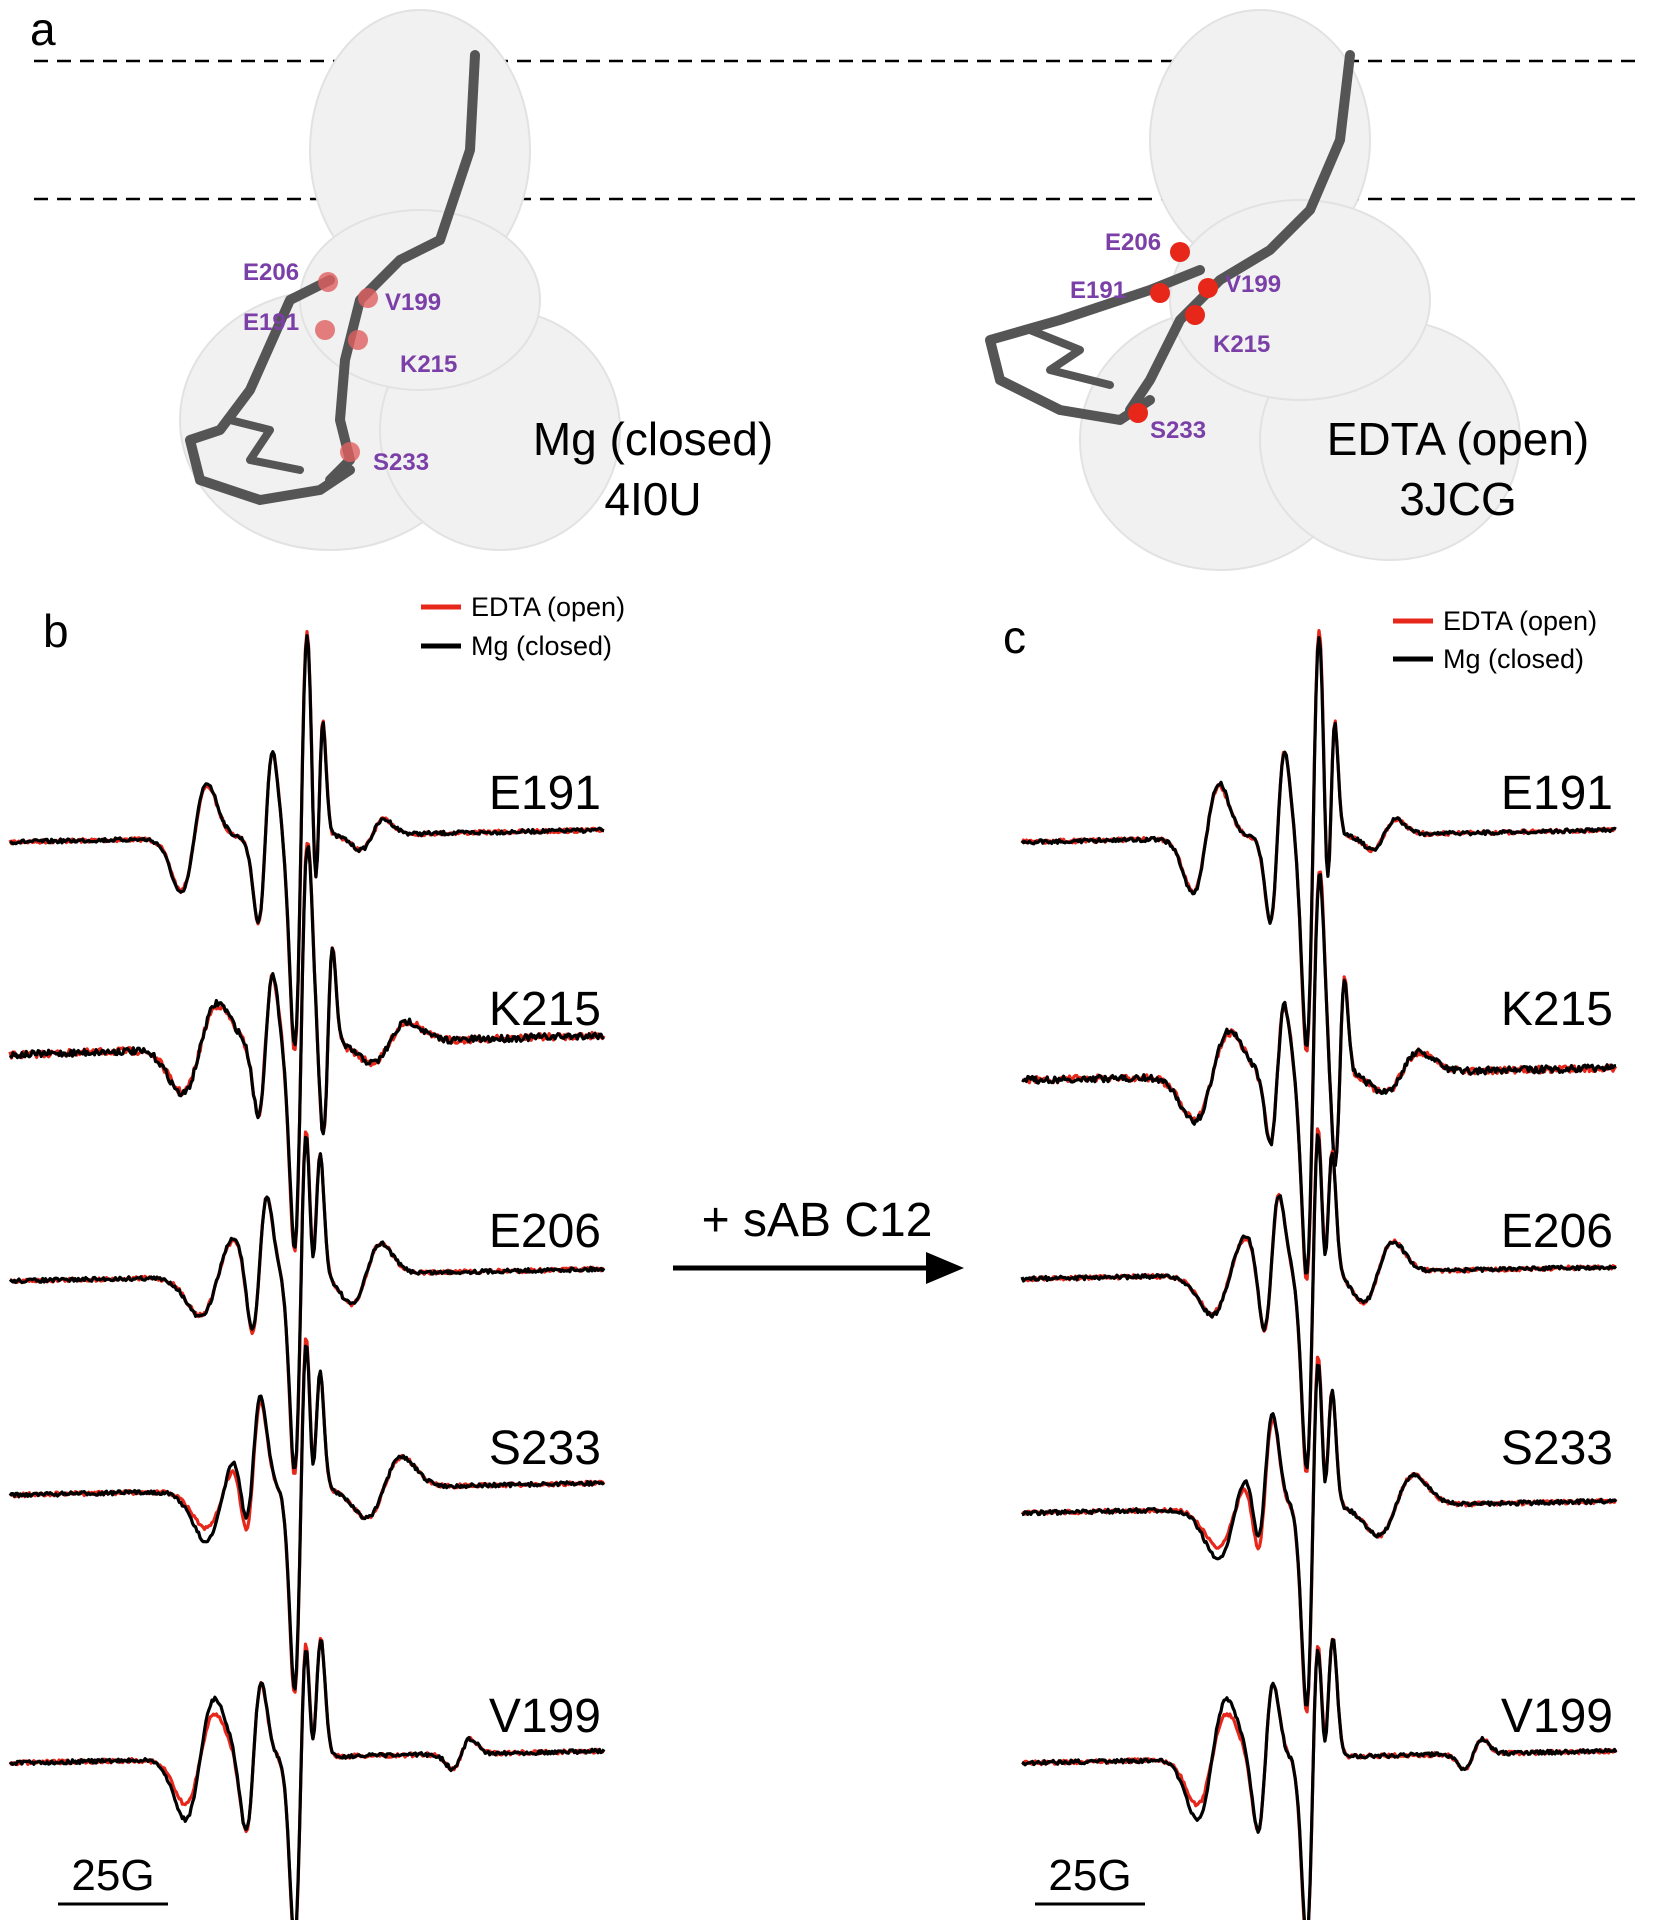  What do you see at coordinates (1173, 332) in the screenshot?
I see `residue-dots-right` at bounding box center [1173, 332].